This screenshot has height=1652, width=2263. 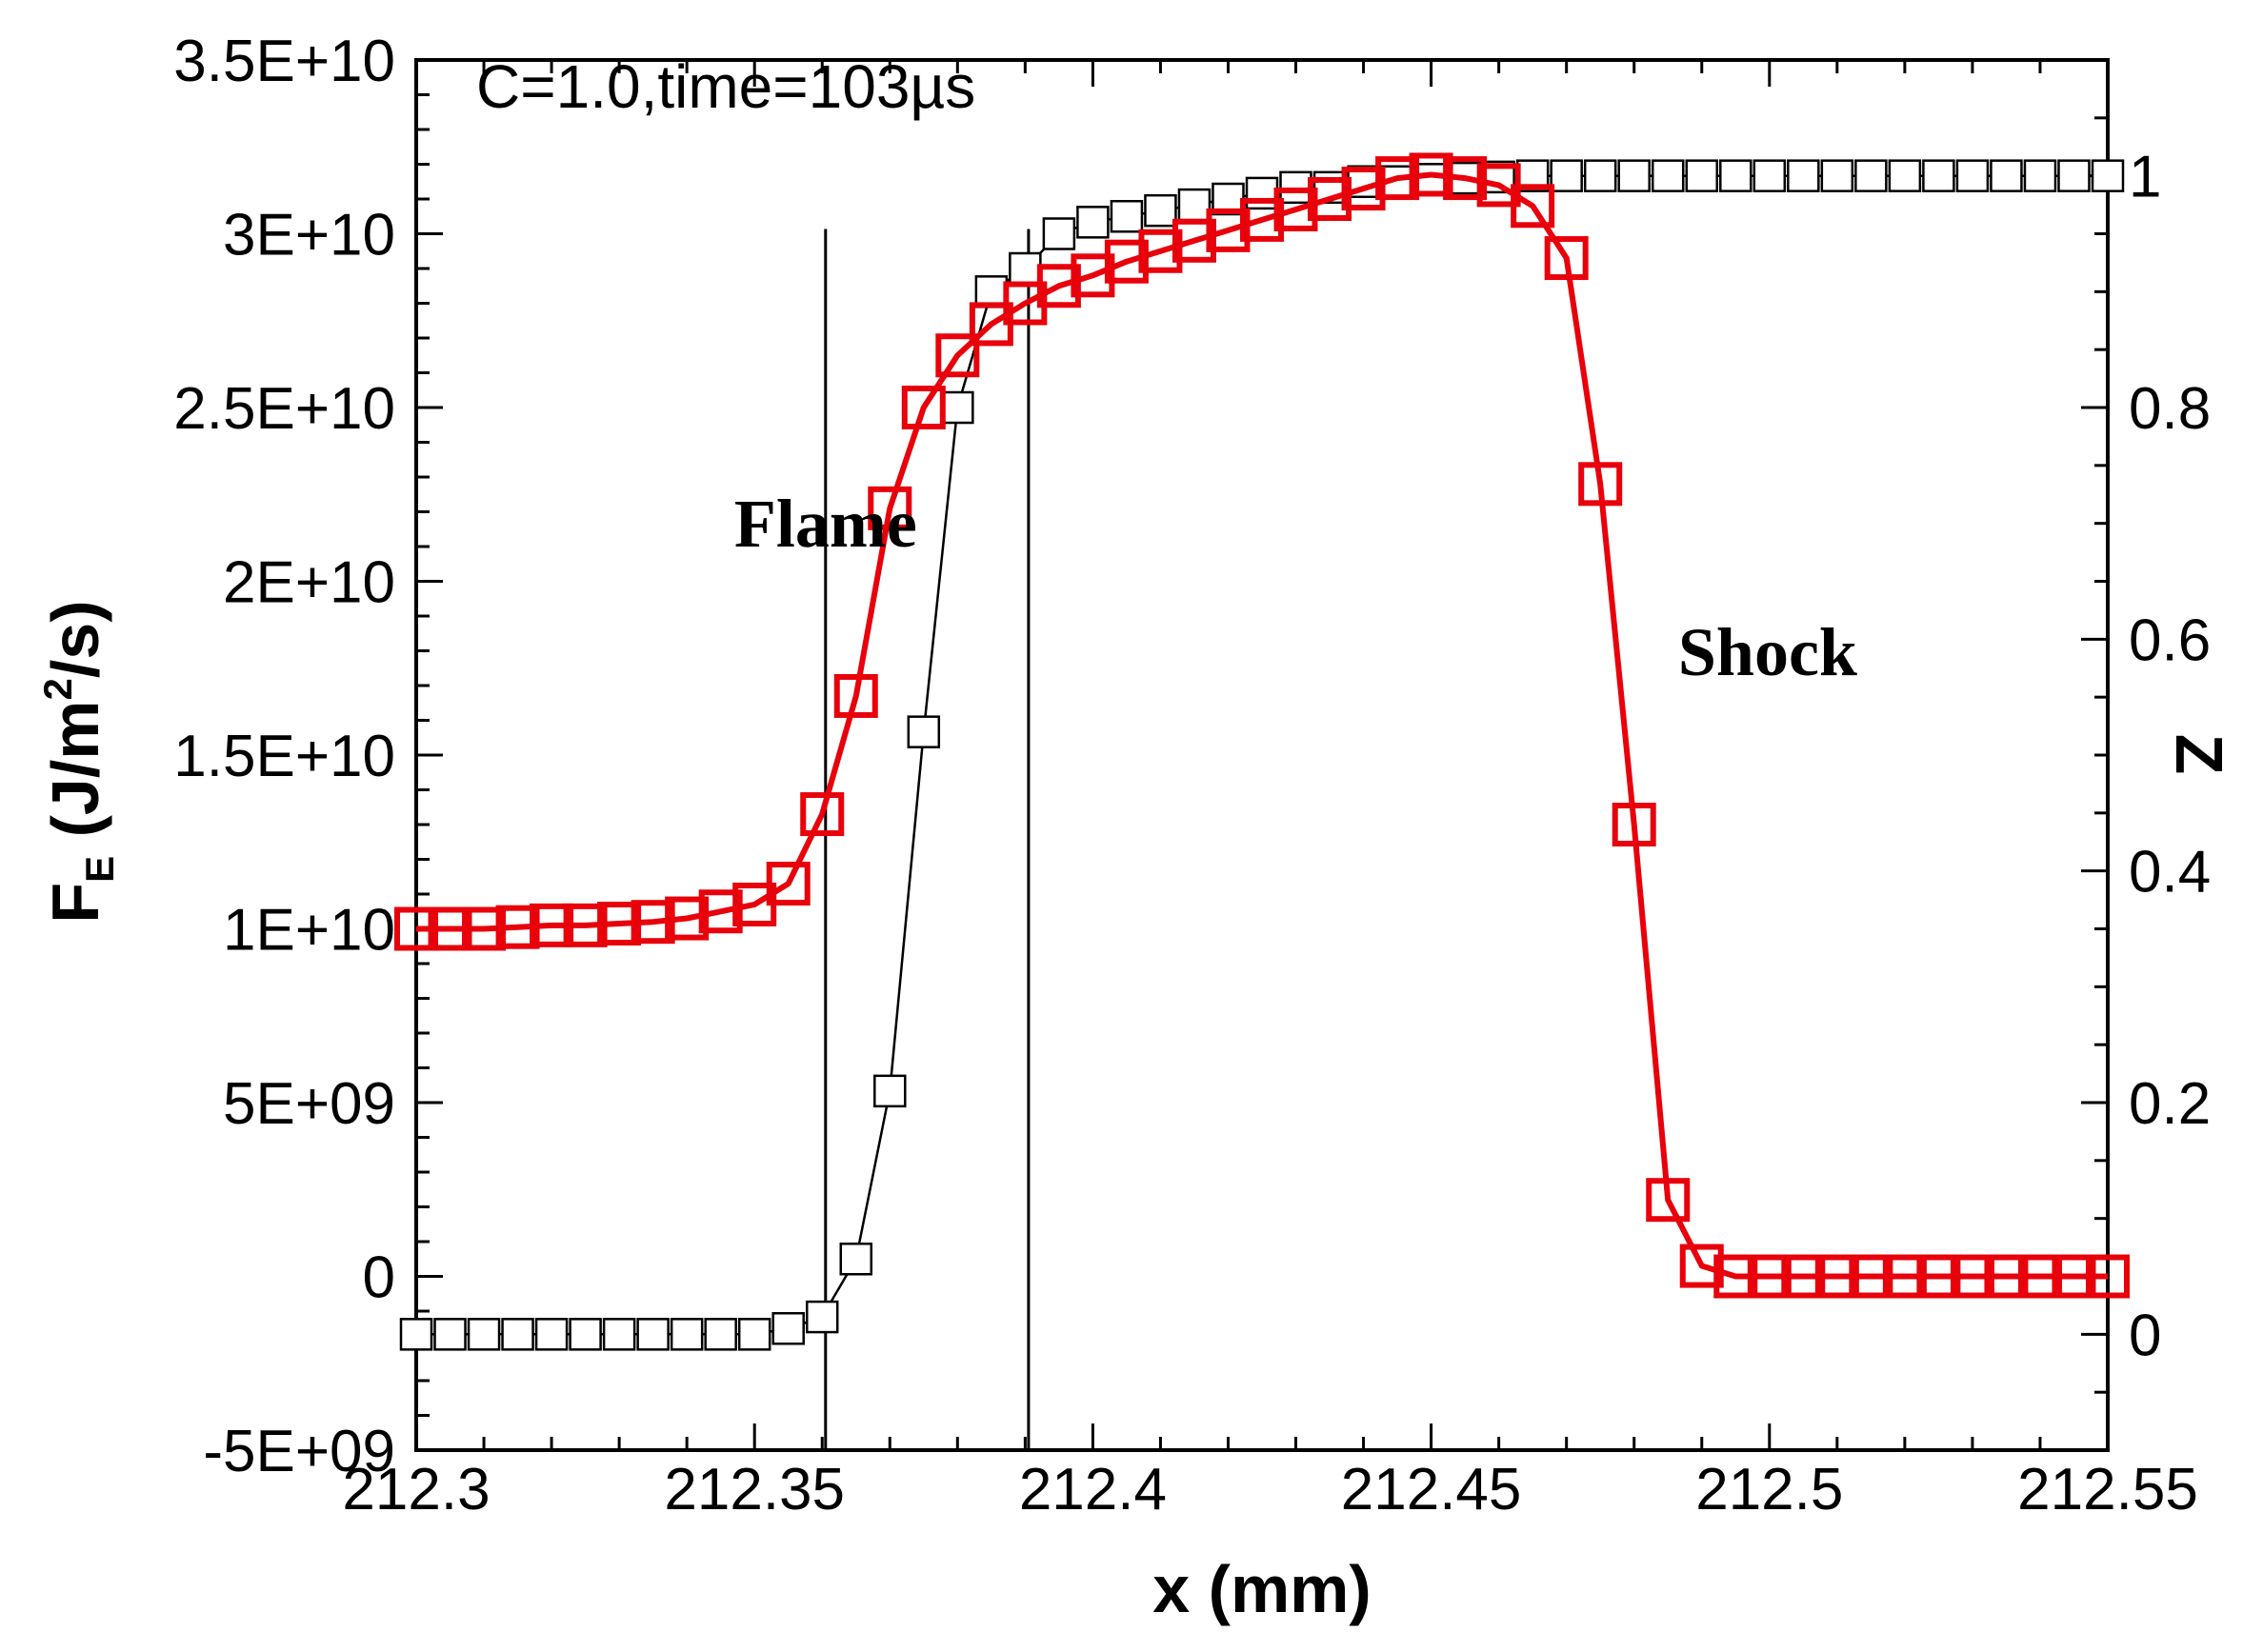 I want to click on y-axis-title-left: FE (J/m2/s), so click(x=78, y=761).